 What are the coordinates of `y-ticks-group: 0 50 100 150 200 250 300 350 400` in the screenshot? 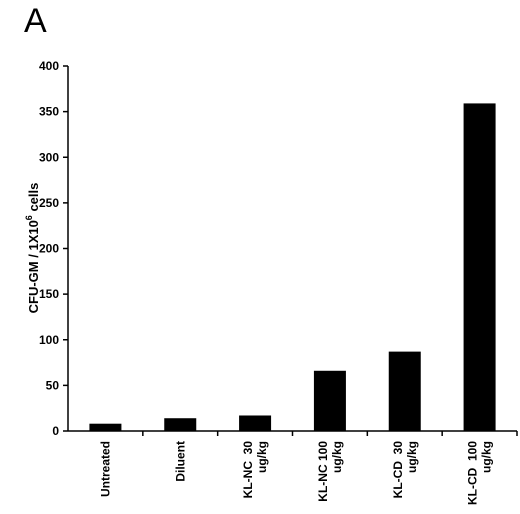 It's located at (53, 248).